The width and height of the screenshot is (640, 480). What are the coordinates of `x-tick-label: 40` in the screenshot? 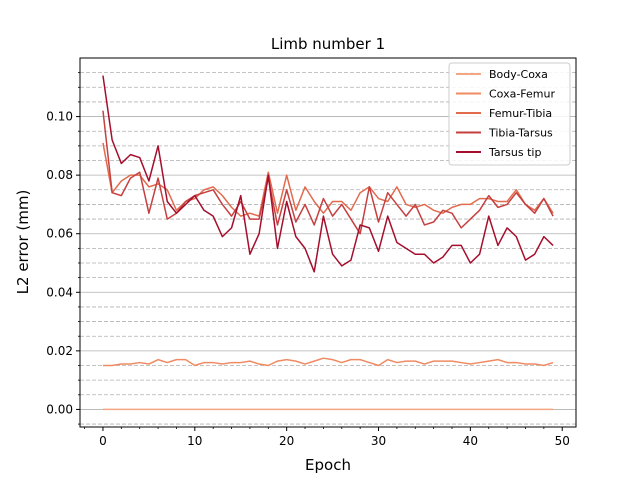 It's located at (470, 441).